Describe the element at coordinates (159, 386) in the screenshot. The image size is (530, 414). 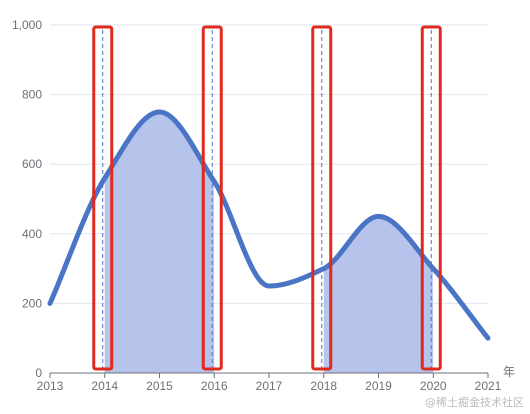
I see `x-tick-label: 2015` at that location.